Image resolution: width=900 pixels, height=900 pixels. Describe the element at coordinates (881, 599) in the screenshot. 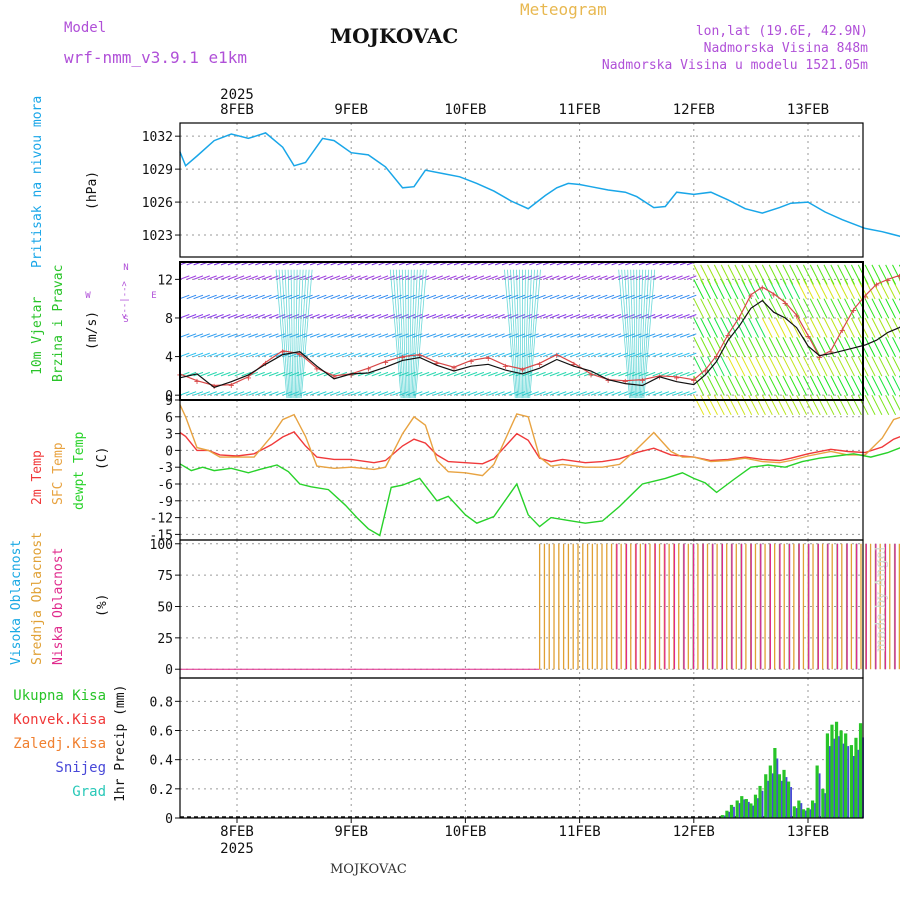

I see `credit-watermark: made by Angel` at that location.